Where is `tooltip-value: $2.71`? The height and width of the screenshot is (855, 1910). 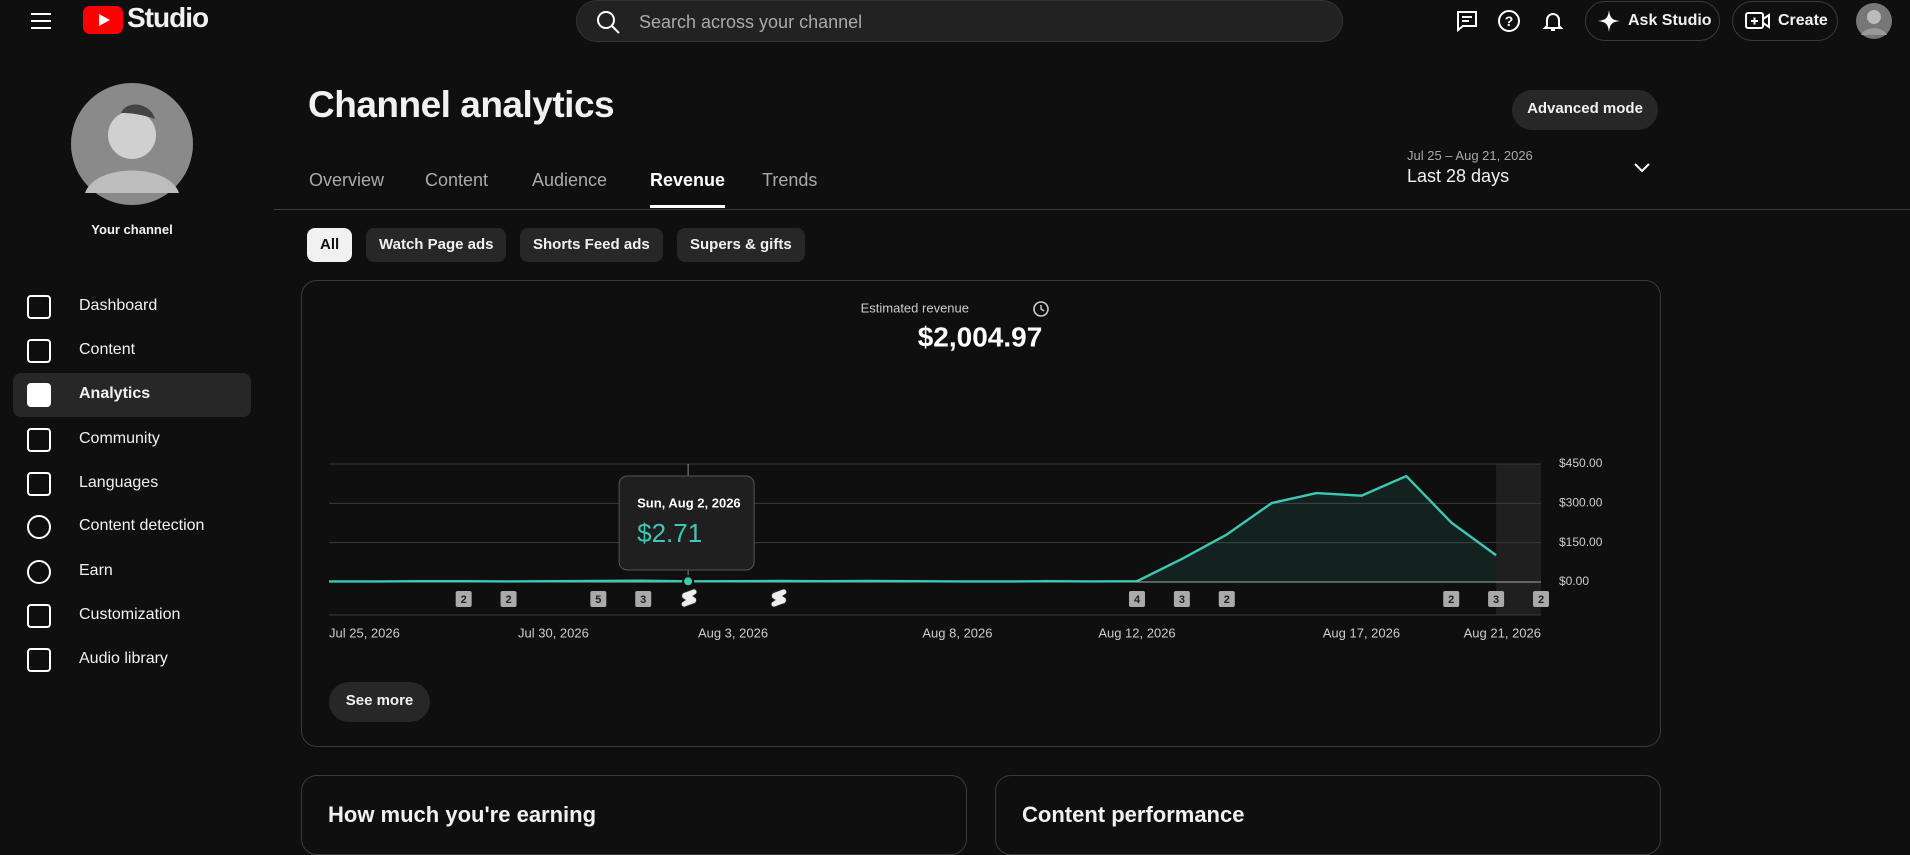 tooltip-value: $2.71 is located at coordinates (669, 533).